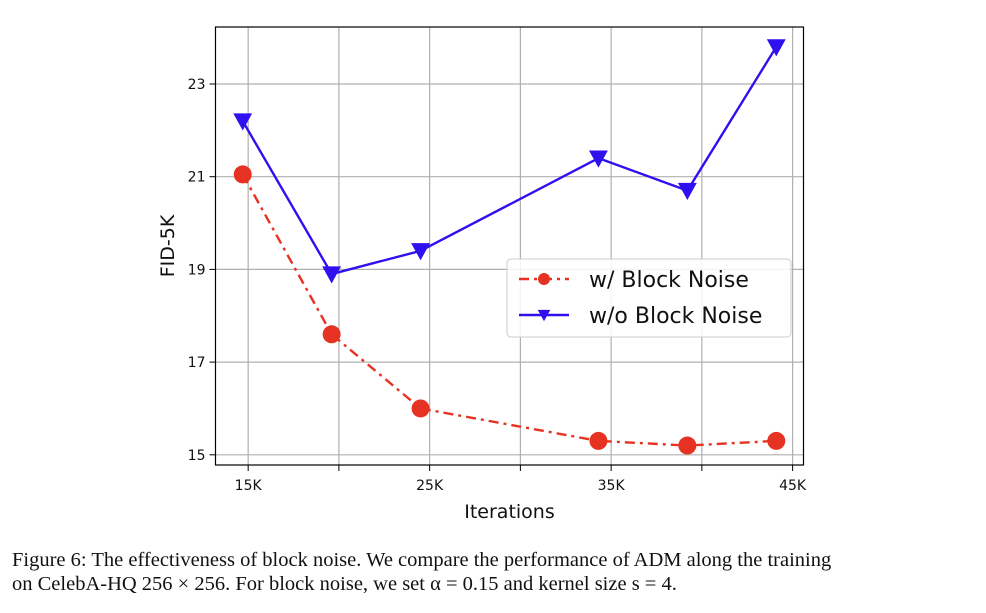 The width and height of the screenshot is (986, 613). I want to click on y-tick-label: 21, so click(197, 178).